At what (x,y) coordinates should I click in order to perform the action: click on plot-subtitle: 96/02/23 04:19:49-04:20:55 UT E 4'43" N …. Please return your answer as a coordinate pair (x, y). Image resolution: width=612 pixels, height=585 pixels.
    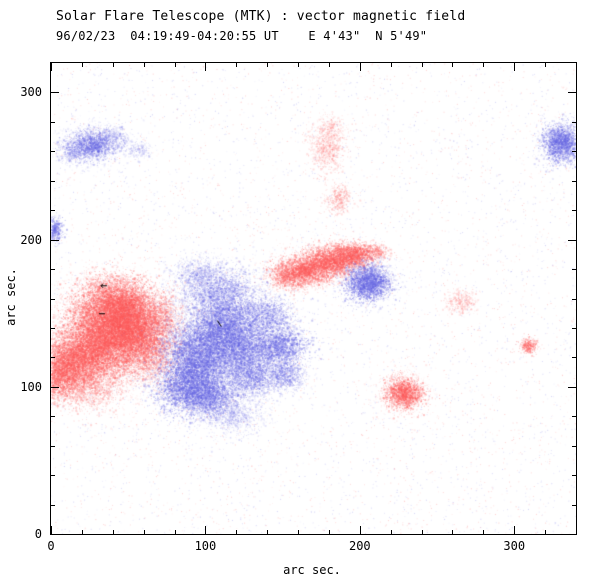
    Looking at the image, I should click on (242, 36).